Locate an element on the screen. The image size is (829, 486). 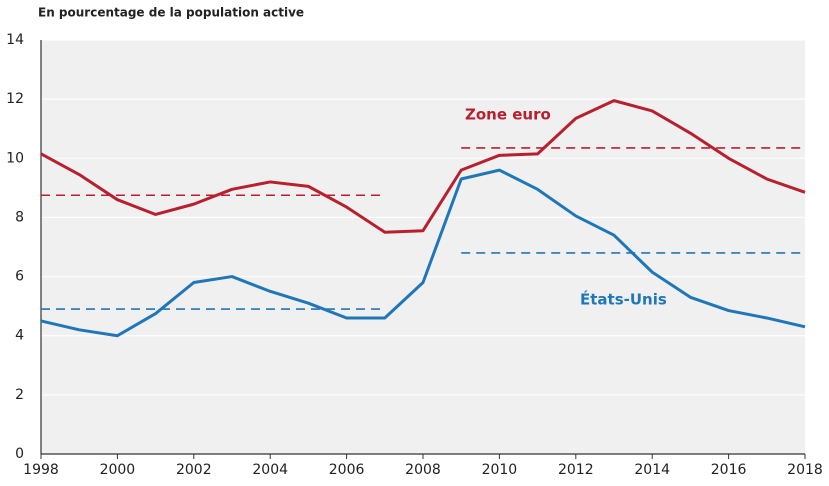
x-tick-label: 2014 is located at coordinates (652, 470).